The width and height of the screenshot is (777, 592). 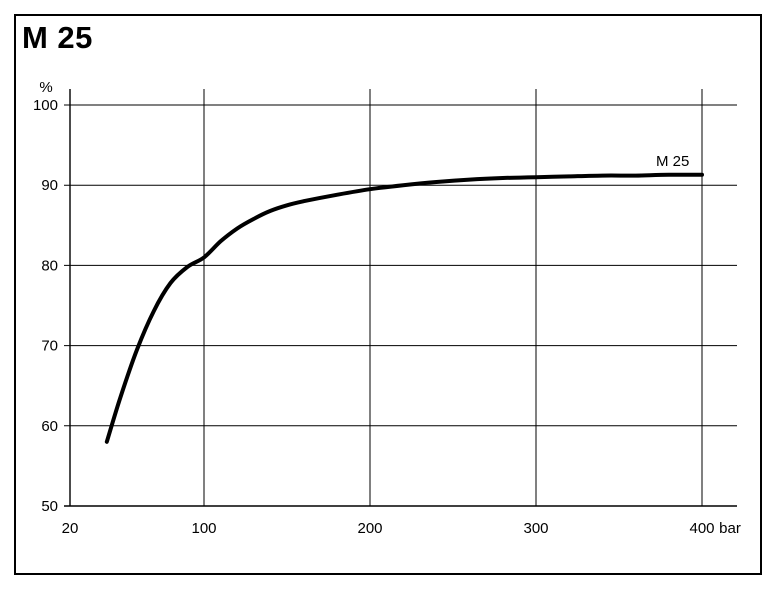 I want to click on series-label-m25: M 25, so click(x=672, y=161).